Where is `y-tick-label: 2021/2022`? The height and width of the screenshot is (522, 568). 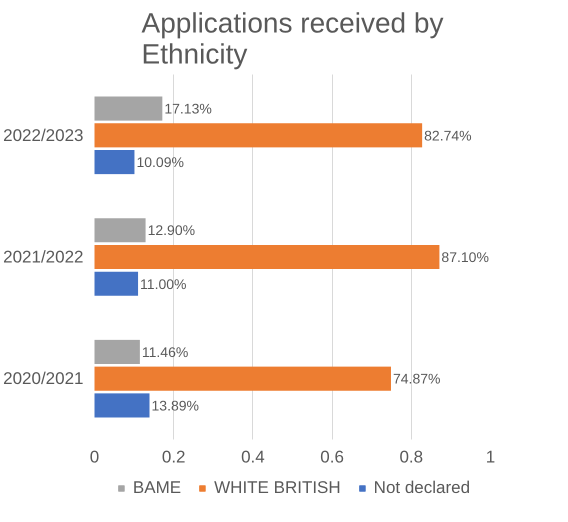
y-tick-label: 2021/2022 is located at coordinates (43, 257).